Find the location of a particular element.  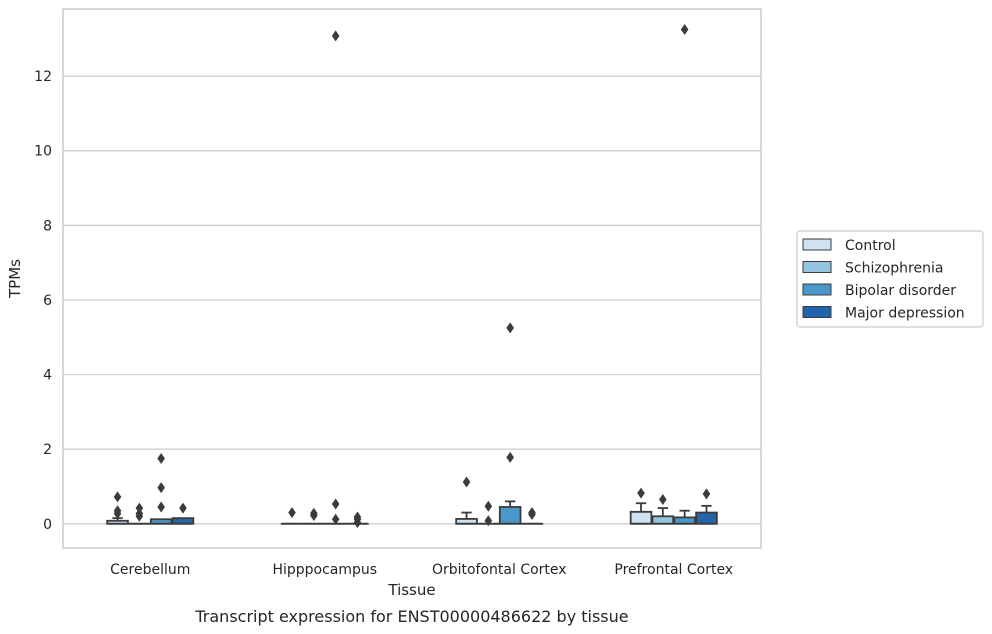

x-tick-label: Prefrontal Cortex is located at coordinates (673, 570).